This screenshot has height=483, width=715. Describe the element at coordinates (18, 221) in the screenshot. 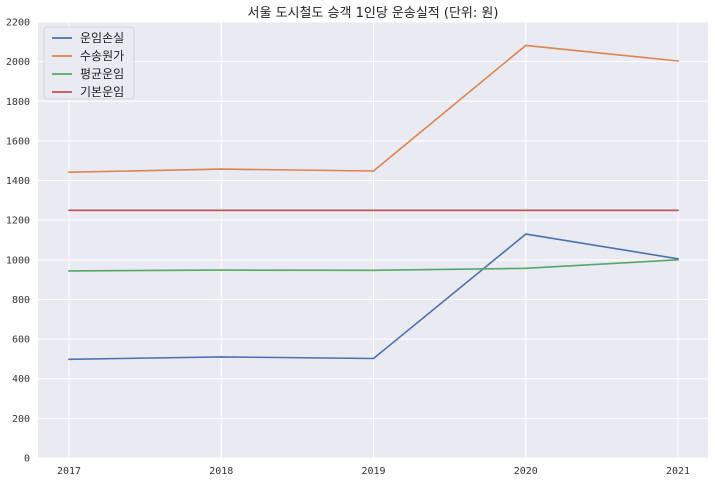

I see `y-tick-label: 1200` at that location.